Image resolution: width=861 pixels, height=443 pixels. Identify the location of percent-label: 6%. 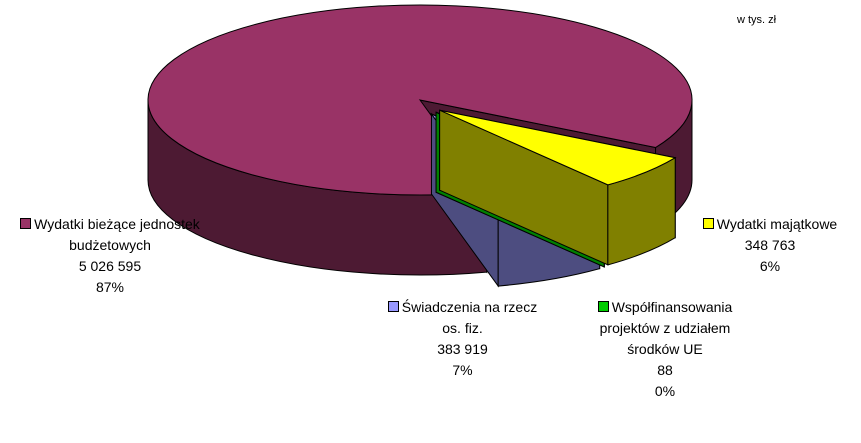
(770, 266).